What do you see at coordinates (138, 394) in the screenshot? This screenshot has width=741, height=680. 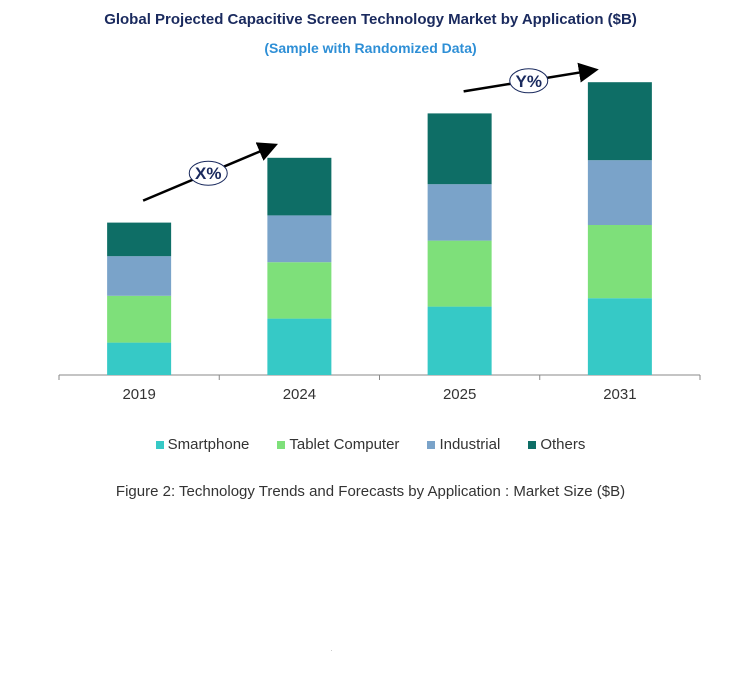 I see `x-tick-label-2019: 2019` at bounding box center [138, 394].